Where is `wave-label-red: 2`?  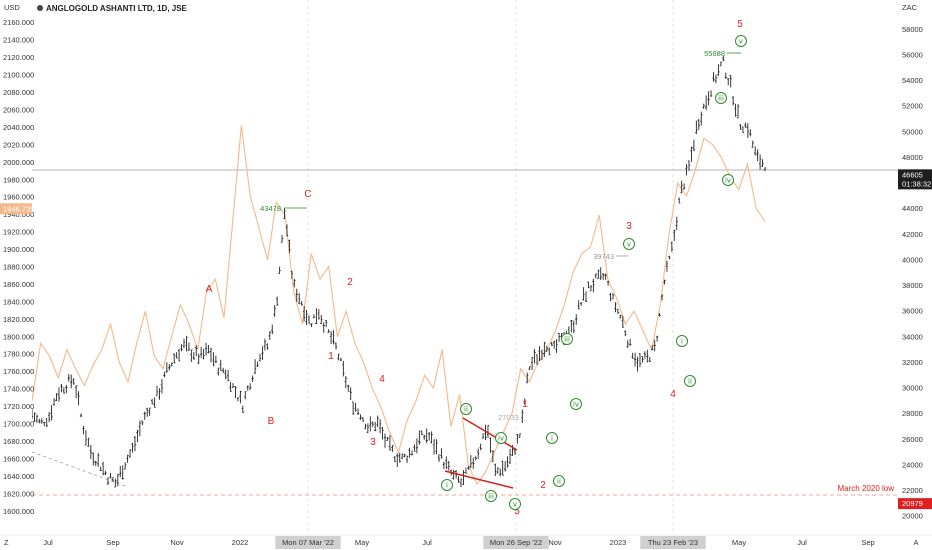
wave-label-red: 2 is located at coordinates (543, 485).